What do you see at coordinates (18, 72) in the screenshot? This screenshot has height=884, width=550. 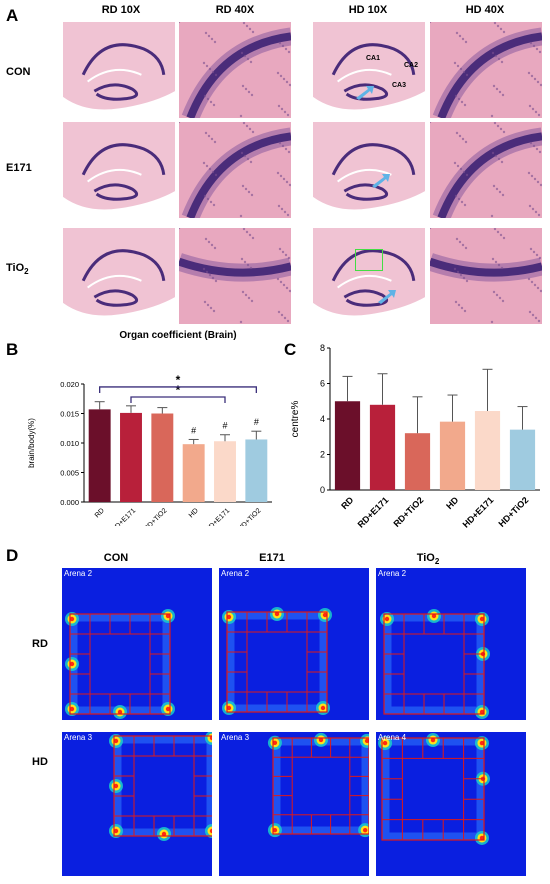 I see `row-head-con: CON` at bounding box center [18, 72].